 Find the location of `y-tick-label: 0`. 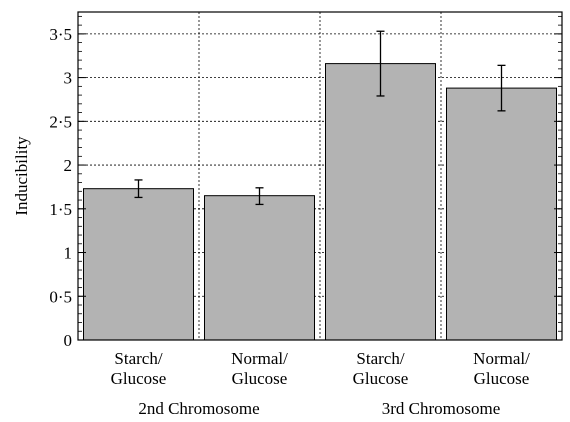

y-tick-label: 0 is located at coordinates (68, 340).